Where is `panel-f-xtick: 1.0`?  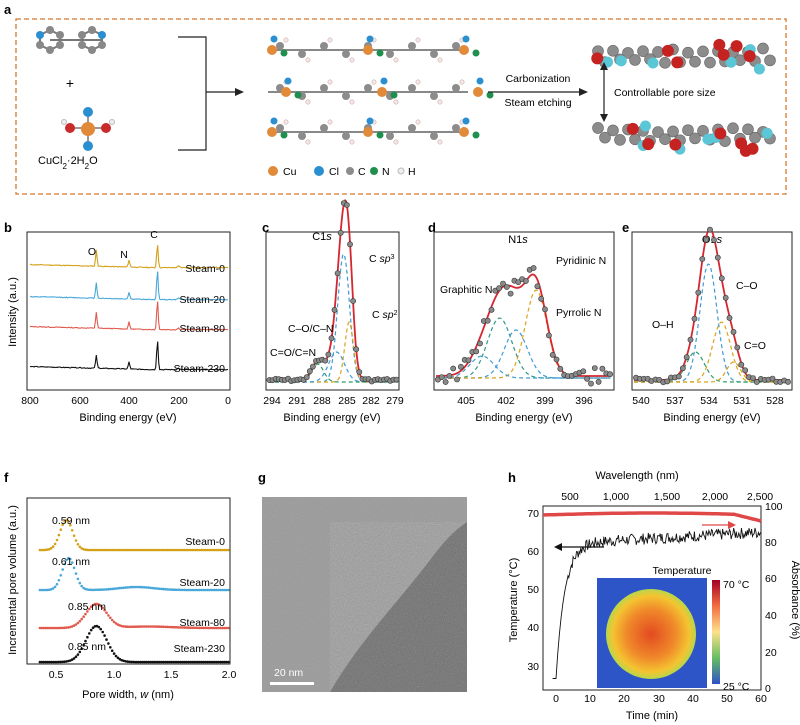
panel-f-xtick: 1.0 is located at coordinates (114, 675).